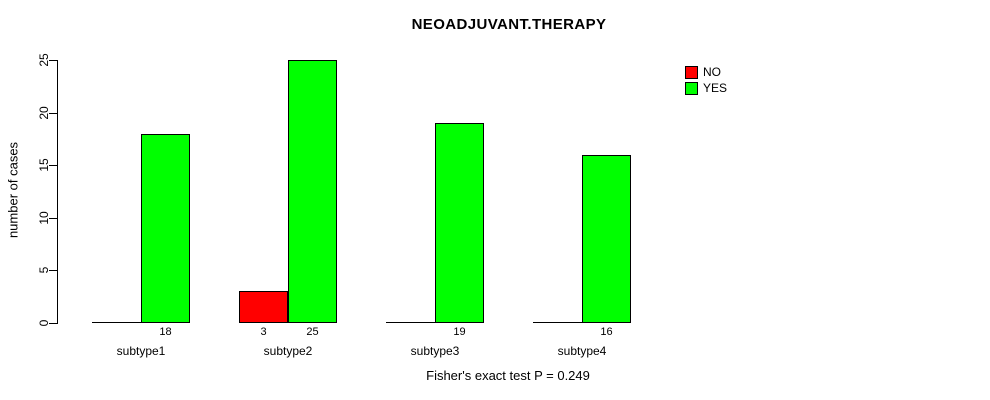 This screenshot has width=990, height=400. What do you see at coordinates (44, 113) in the screenshot?
I see `y-axis-tick-label: 20` at bounding box center [44, 113].